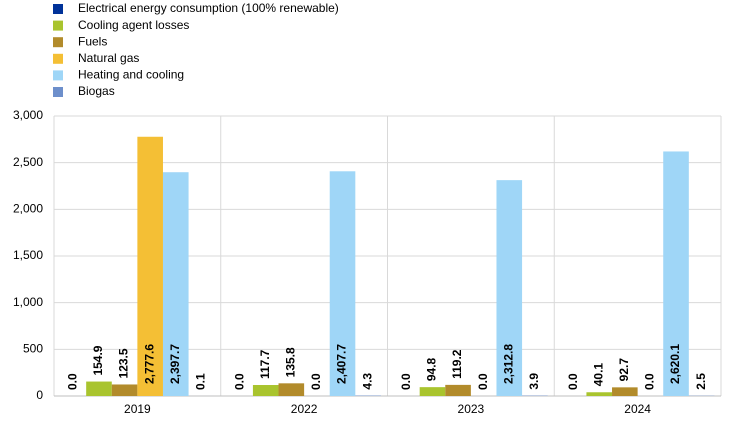 Image resolution: width=744 pixels, height=423 pixels. I want to click on x-tick-label: 2019, so click(137, 409).